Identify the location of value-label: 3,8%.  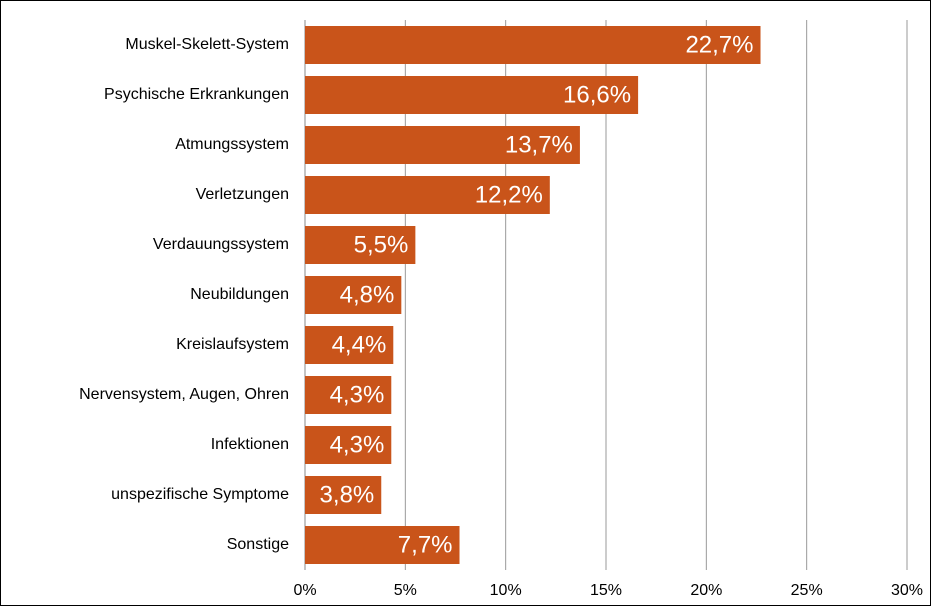
(347, 494).